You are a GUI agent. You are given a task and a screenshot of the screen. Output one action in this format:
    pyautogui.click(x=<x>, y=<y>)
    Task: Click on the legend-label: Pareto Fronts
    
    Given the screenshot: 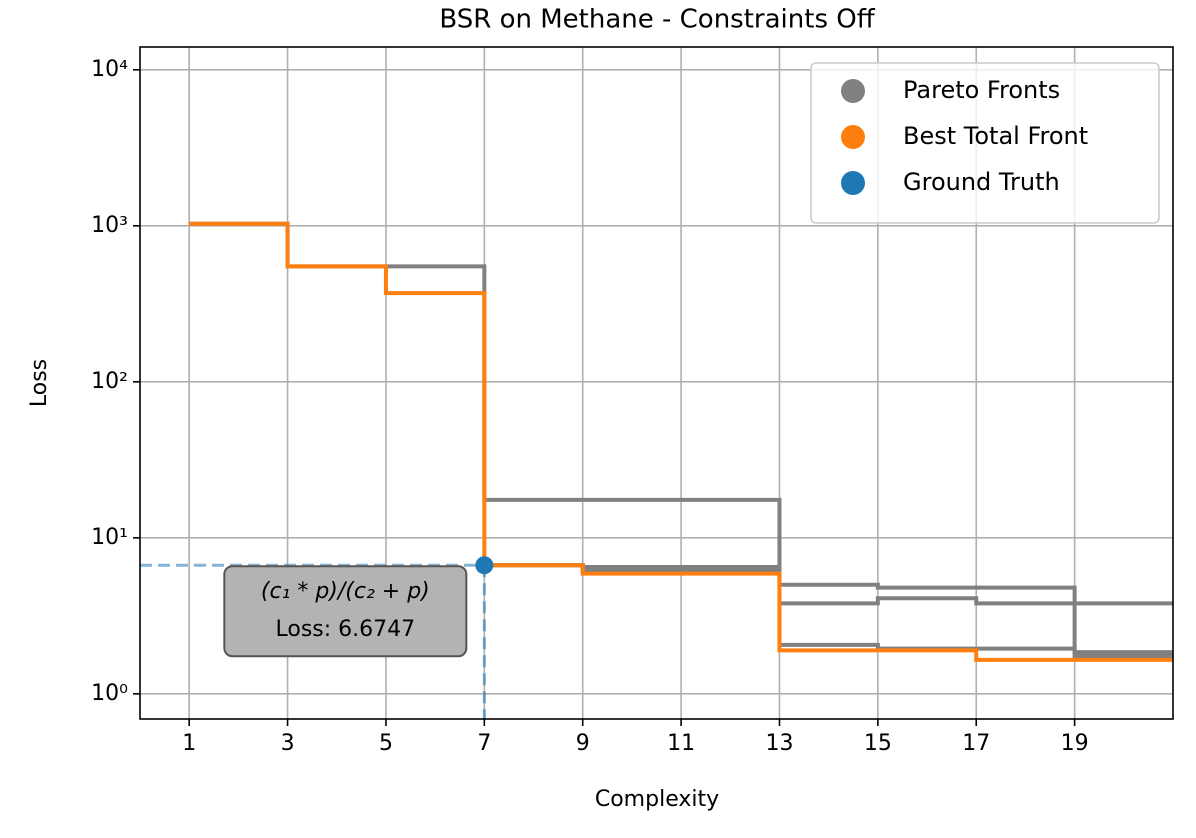 What is the action you would take?
    pyautogui.click(x=981, y=90)
    